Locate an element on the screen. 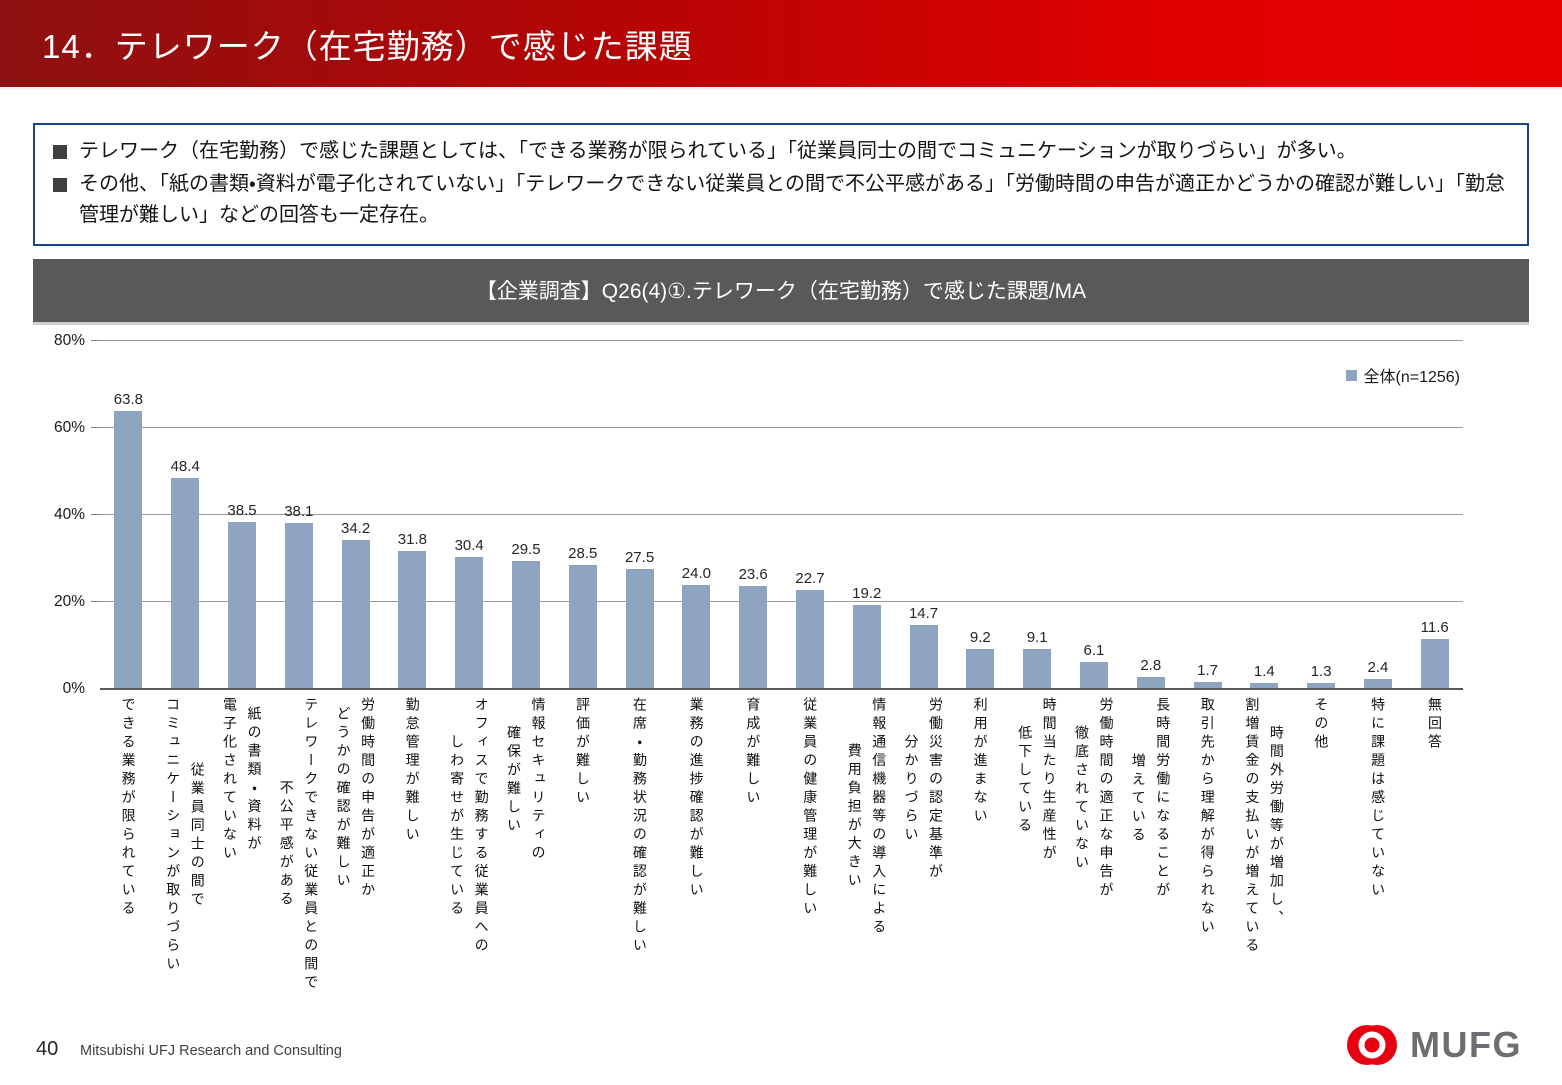 This screenshot has height=1085, width=1562. category-label: その他 is located at coordinates (1321, 725).